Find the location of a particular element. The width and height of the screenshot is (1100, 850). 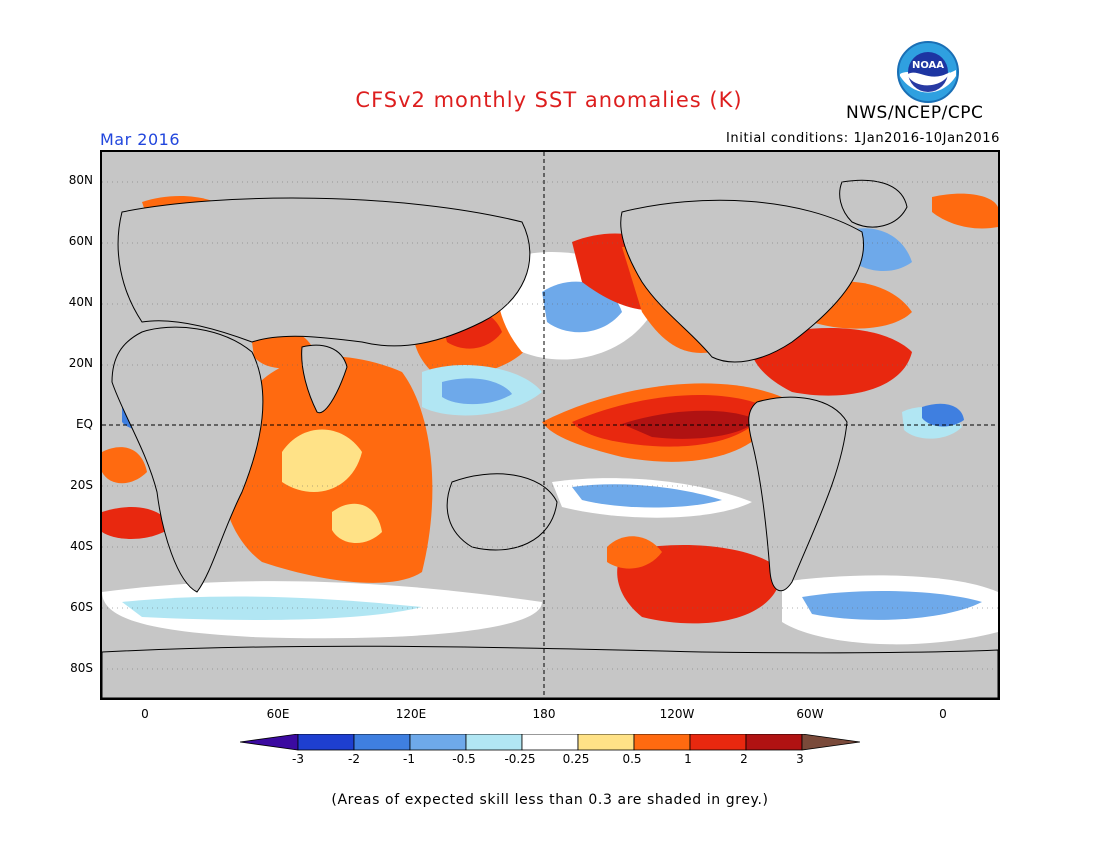

north-america-outline is located at coordinates (742, 281).